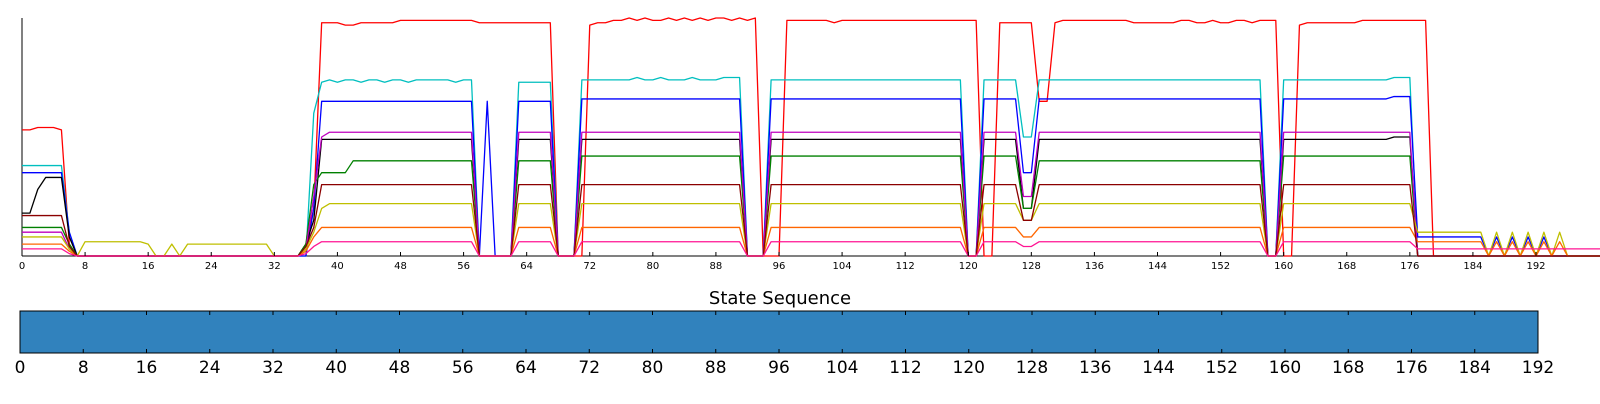 Image resolution: width=1600 pixels, height=404 pixels. Describe the element at coordinates (1220, 266) in the screenshot. I see `x-tick-label: 152` at that location.